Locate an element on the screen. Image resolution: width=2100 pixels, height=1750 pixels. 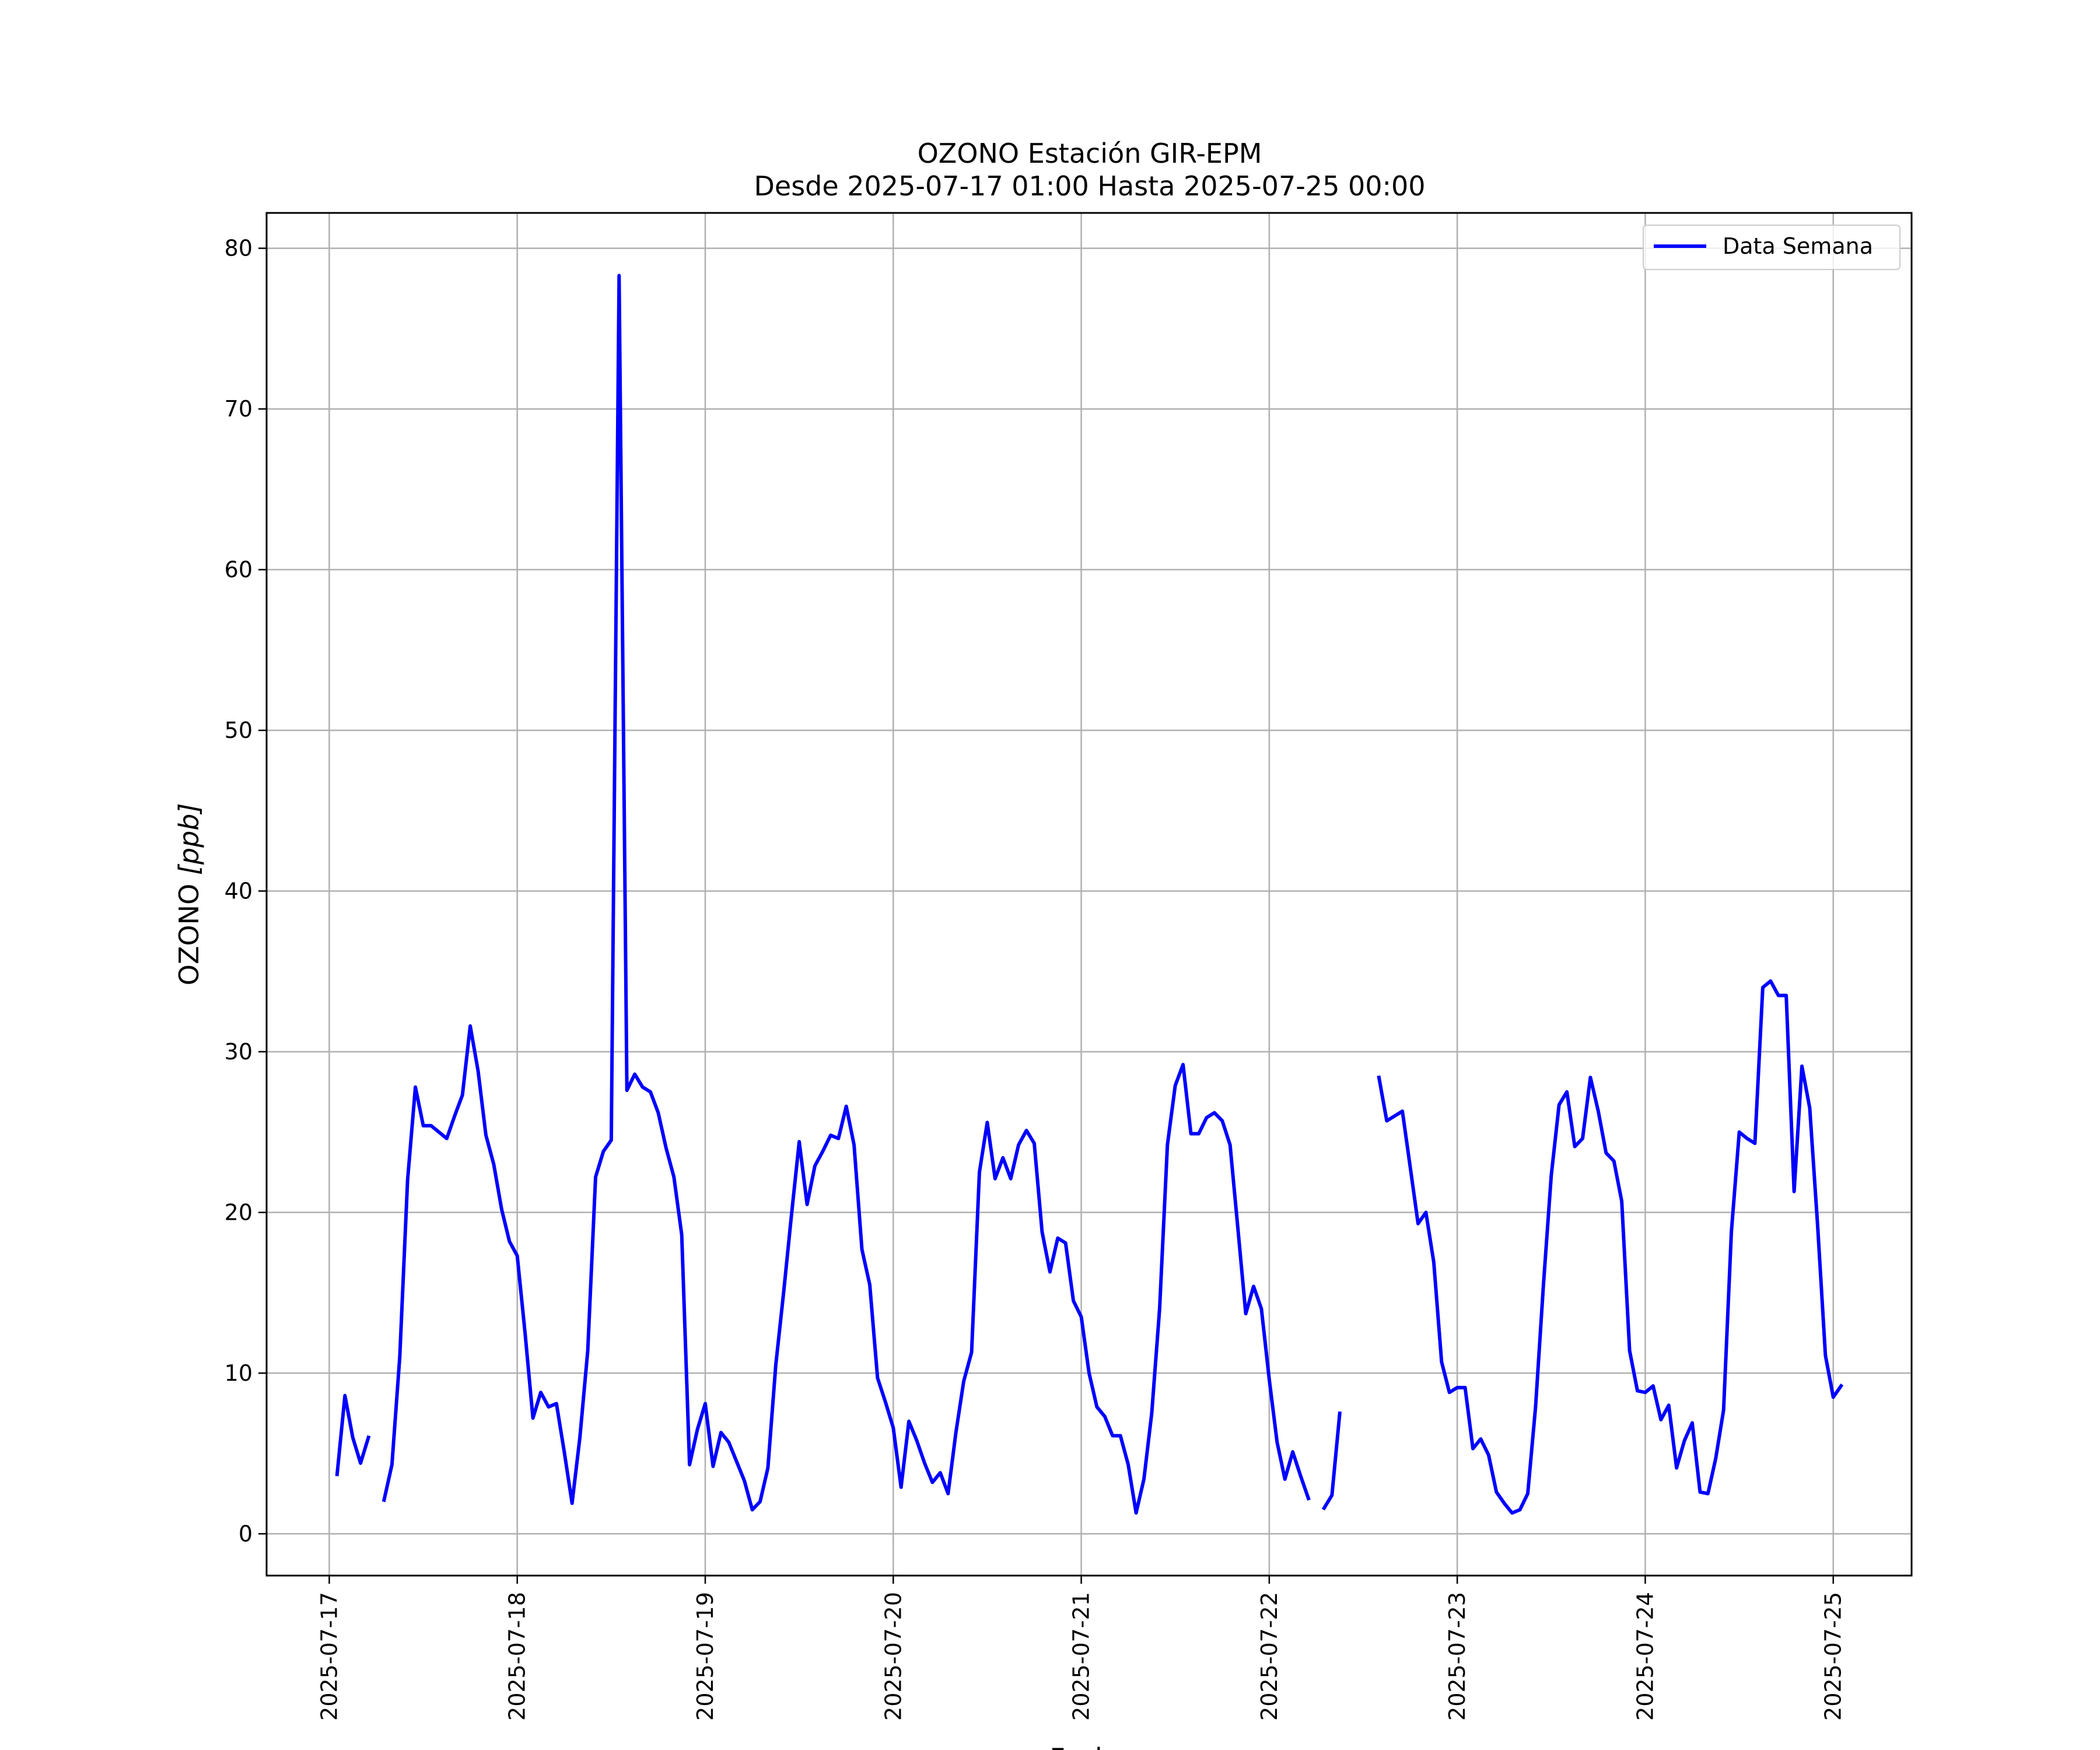
legend-box is located at coordinates (1772, 247).